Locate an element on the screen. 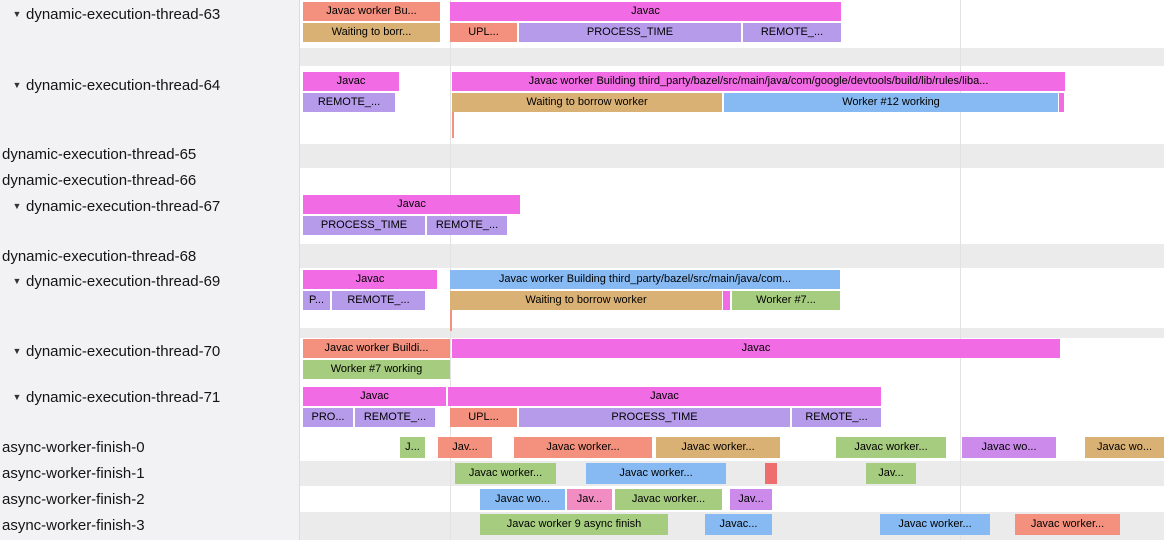 This screenshot has width=1164, height=540. thread-name: async-worker-finish-3 is located at coordinates (73, 525).